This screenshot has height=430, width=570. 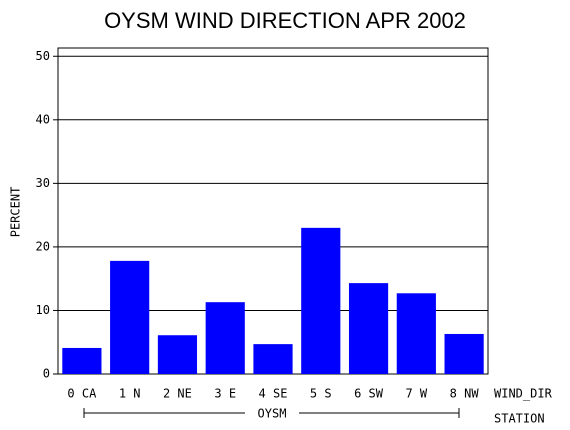 What do you see at coordinates (130, 394) in the screenshot?
I see `x-tick-label: 1 N` at bounding box center [130, 394].